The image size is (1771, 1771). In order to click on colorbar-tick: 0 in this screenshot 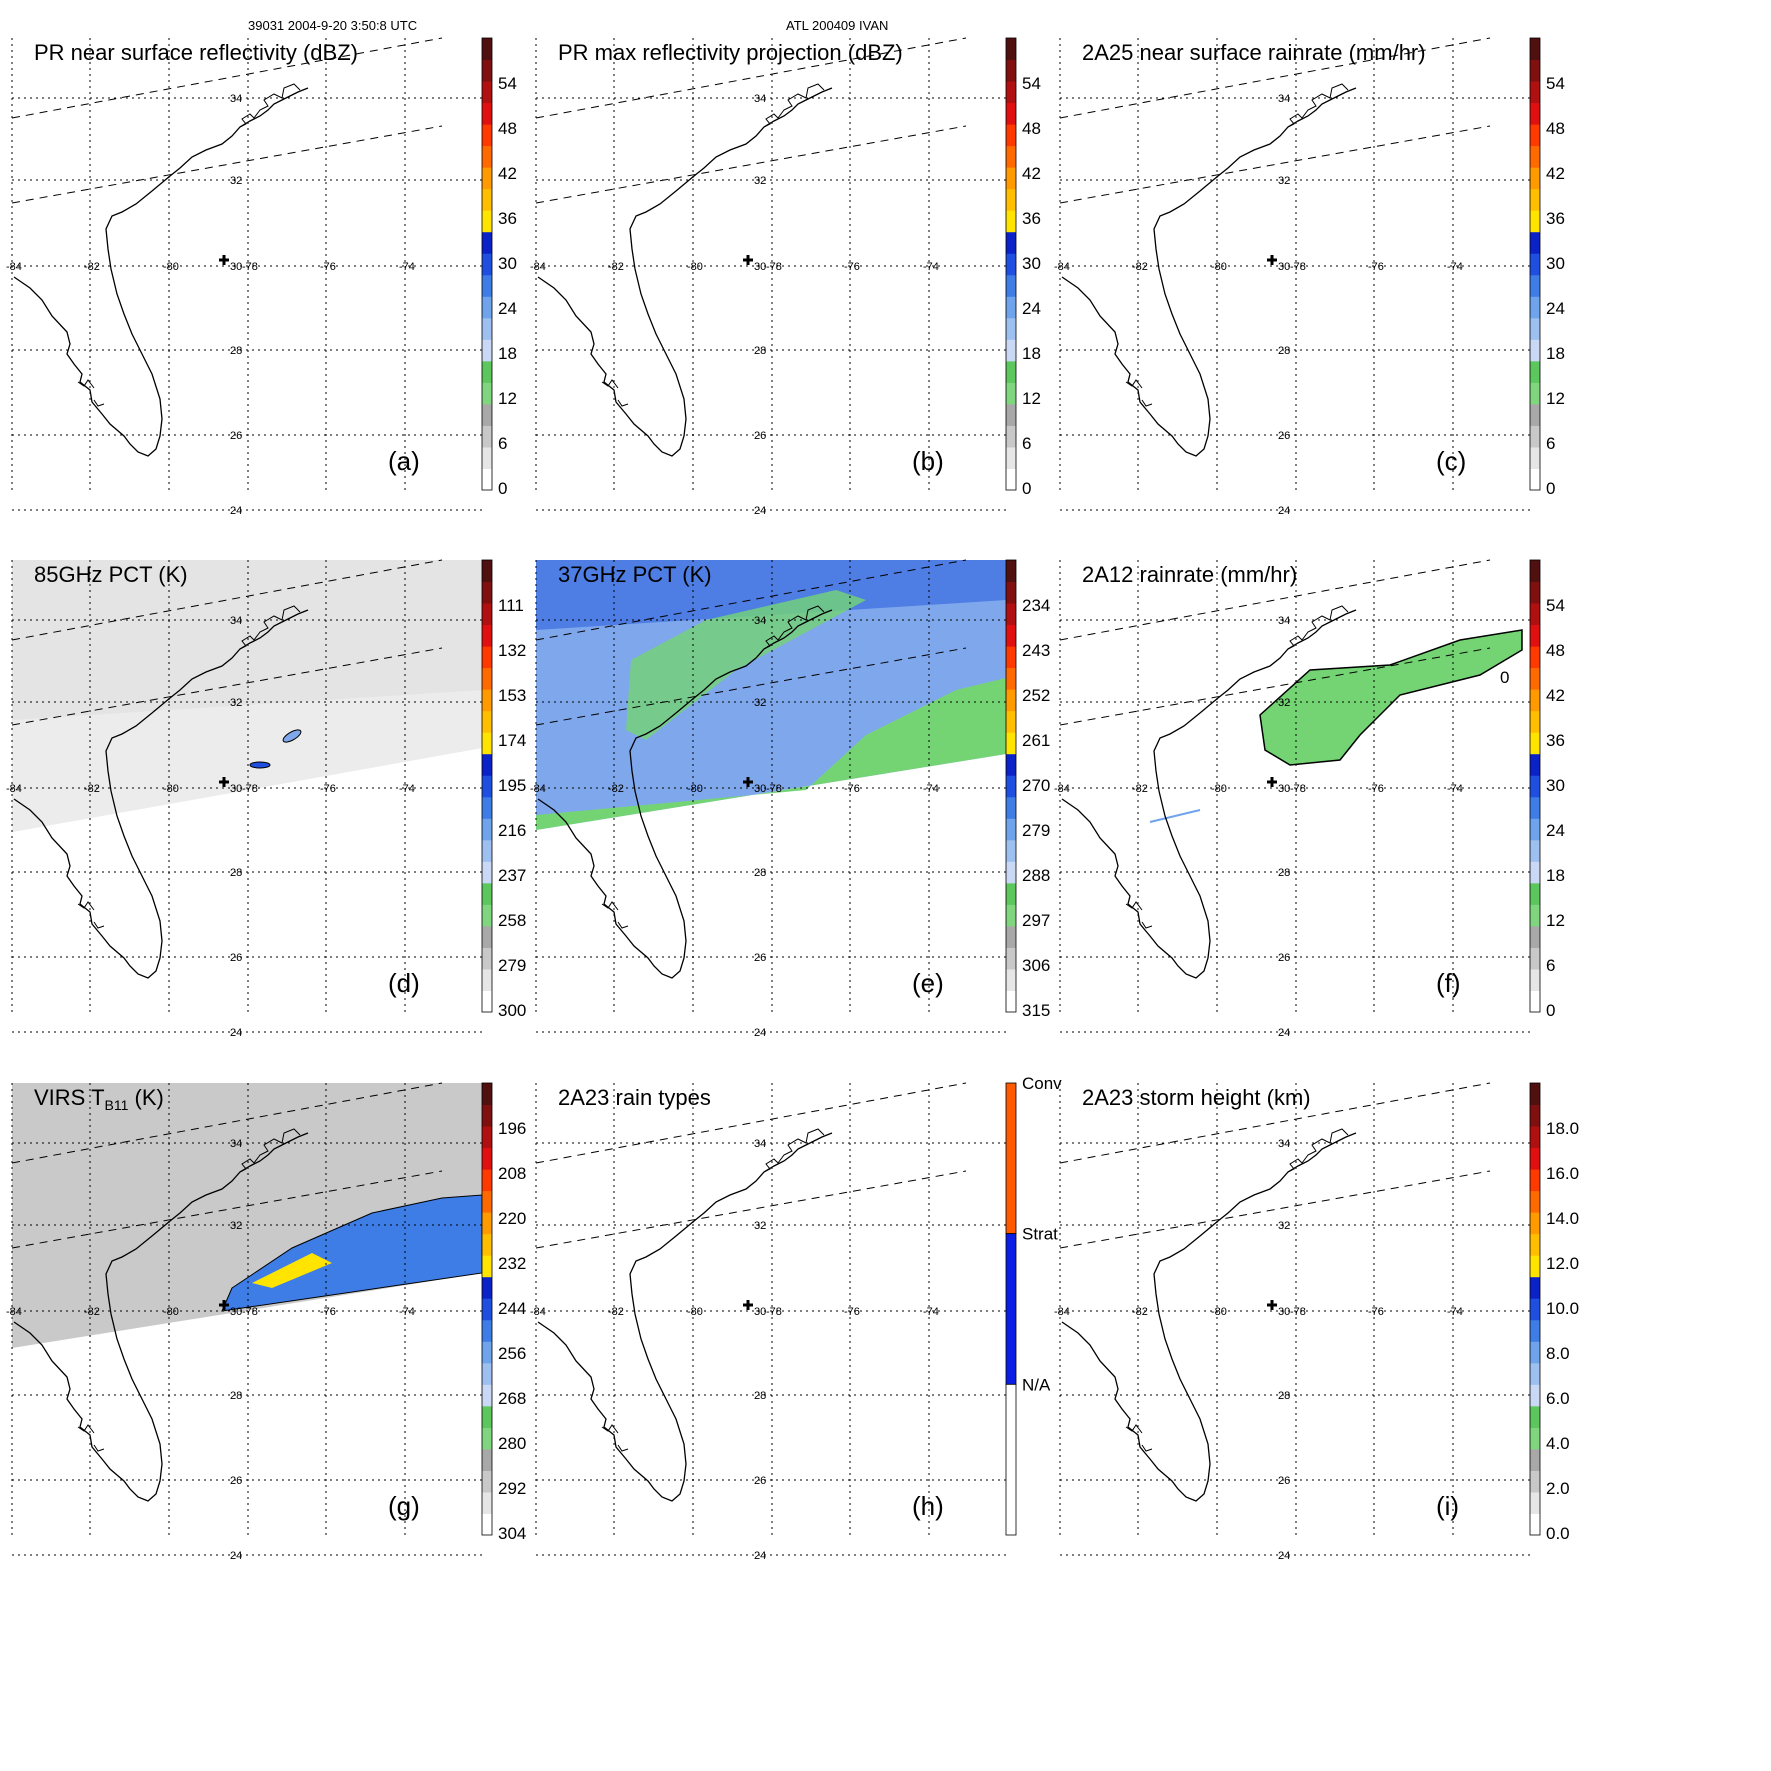, I will do `click(502, 488)`.